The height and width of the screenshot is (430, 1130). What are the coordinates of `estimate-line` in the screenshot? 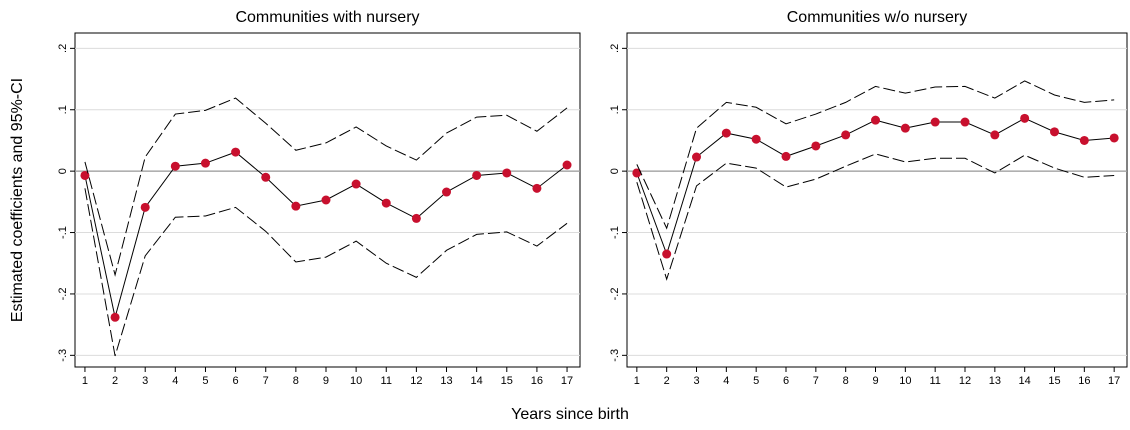 It's located at (875, 186).